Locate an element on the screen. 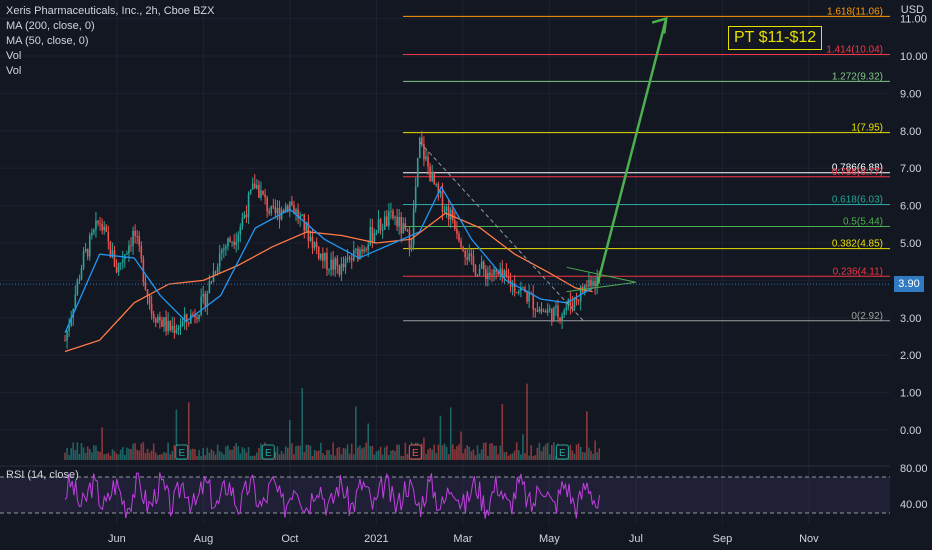 The width and height of the screenshot is (932, 550). price-tick-1: 10.00 is located at coordinates (914, 57).